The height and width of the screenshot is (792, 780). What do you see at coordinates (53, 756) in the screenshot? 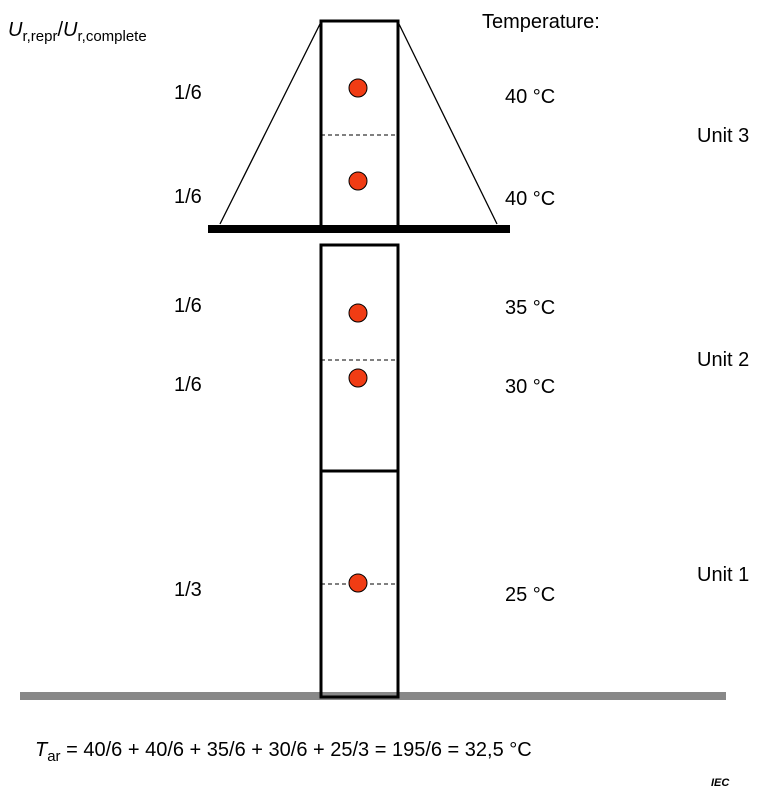
I see `subscript: ar` at bounding box center [53, 756].